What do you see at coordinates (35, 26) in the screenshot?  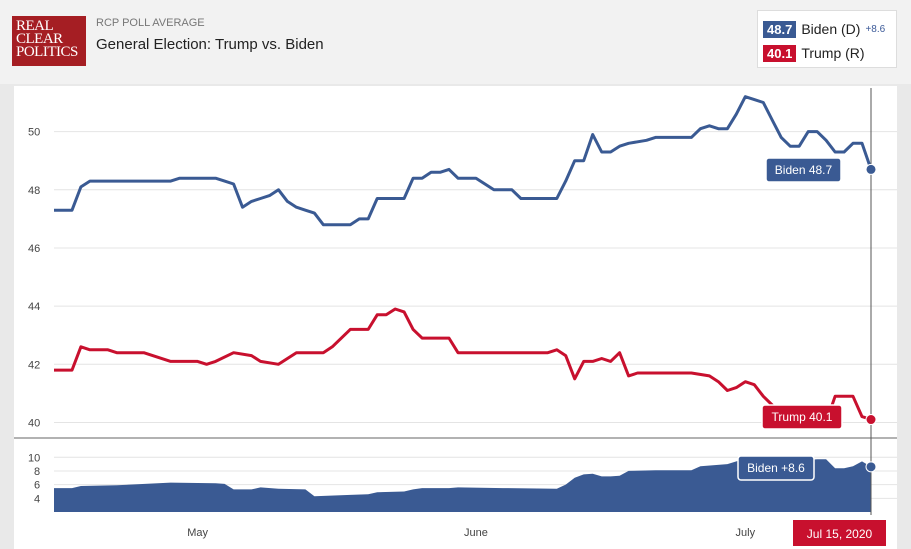 I see `logo-line-1: REAL` at bounding box center [35, 26].